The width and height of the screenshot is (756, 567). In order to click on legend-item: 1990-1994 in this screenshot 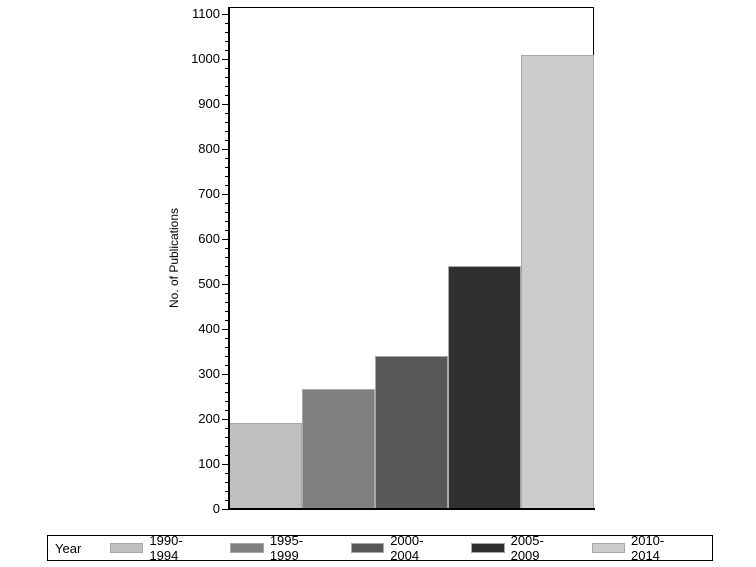, I will do `click(160, 548)`.